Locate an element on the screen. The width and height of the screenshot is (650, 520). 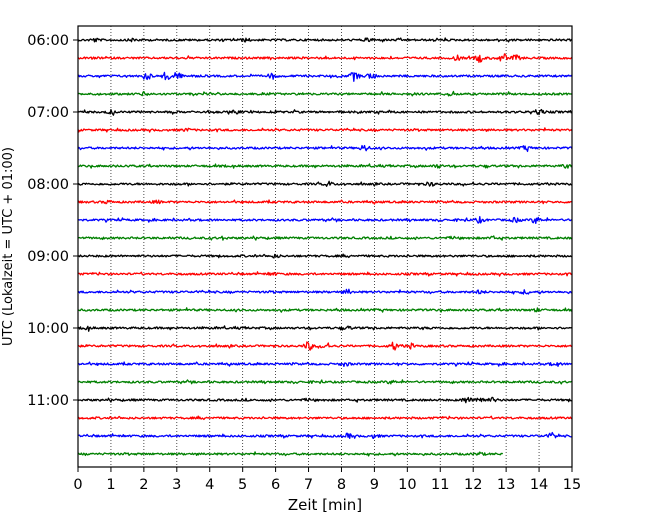
y-axis-ticks: 06:00 07:00 08:00 09:00 10:00 11:00 is located at coordinates (52, 221).